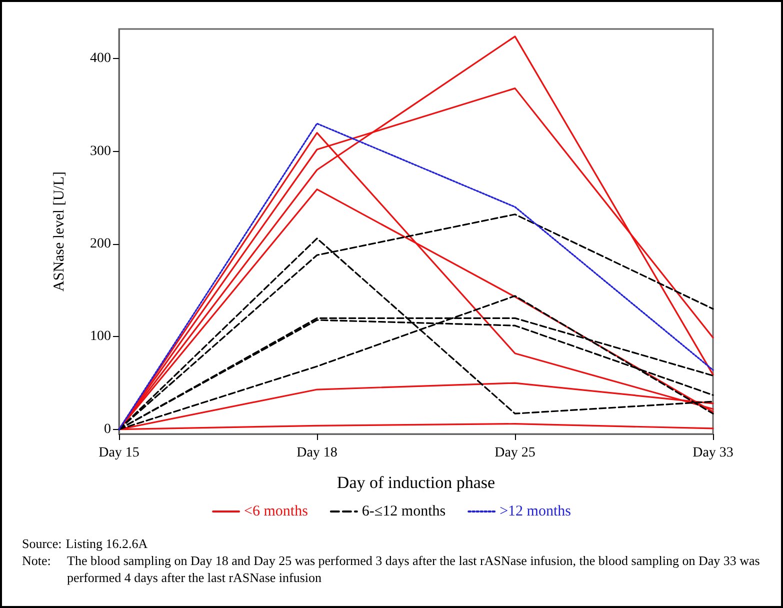 The height and width of the screenshot is (608, 783). I want to click on x-tick-label: Day 25, so click(515, 453).